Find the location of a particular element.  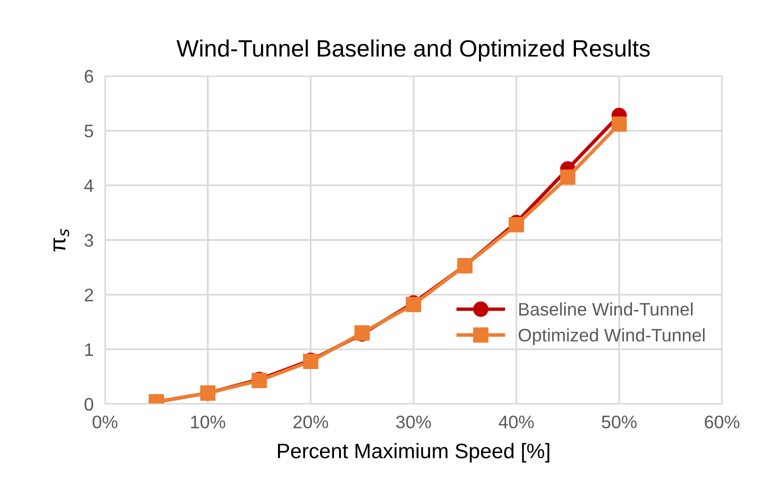

x-tick-label: 60% is located at coordinates (722, 422).